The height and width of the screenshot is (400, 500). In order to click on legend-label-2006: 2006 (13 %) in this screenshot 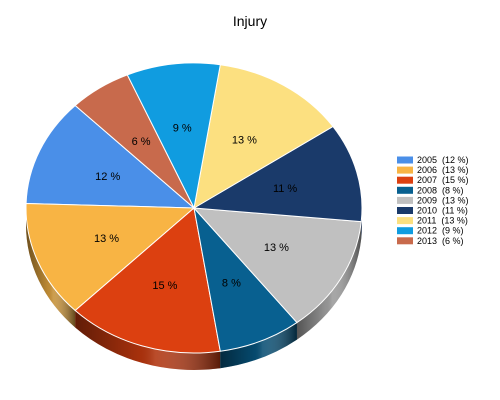, I will do `click(443, 170)`.